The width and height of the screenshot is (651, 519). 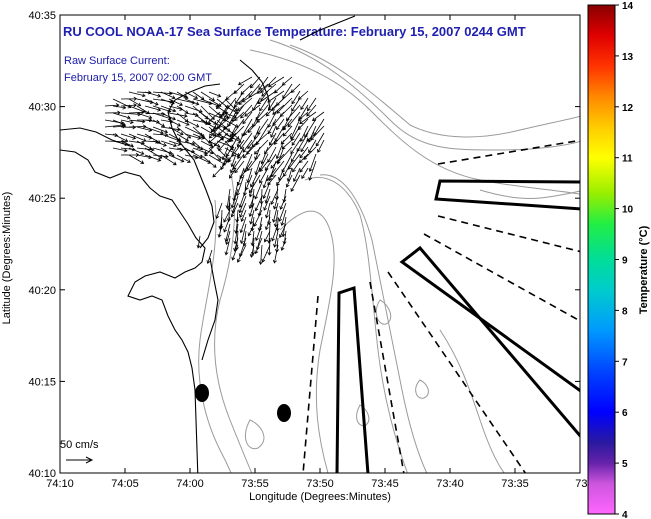 I want to click on annotation-line-1: Raw Surface Current:, so click(x=117, y=61).